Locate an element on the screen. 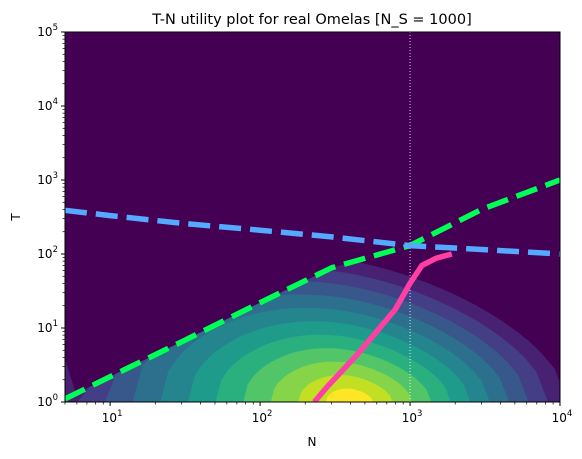 Image resolution: width=582 pixels, height=459 pixels. y-tick-label: 10³ is located at coordinates (47, 179).